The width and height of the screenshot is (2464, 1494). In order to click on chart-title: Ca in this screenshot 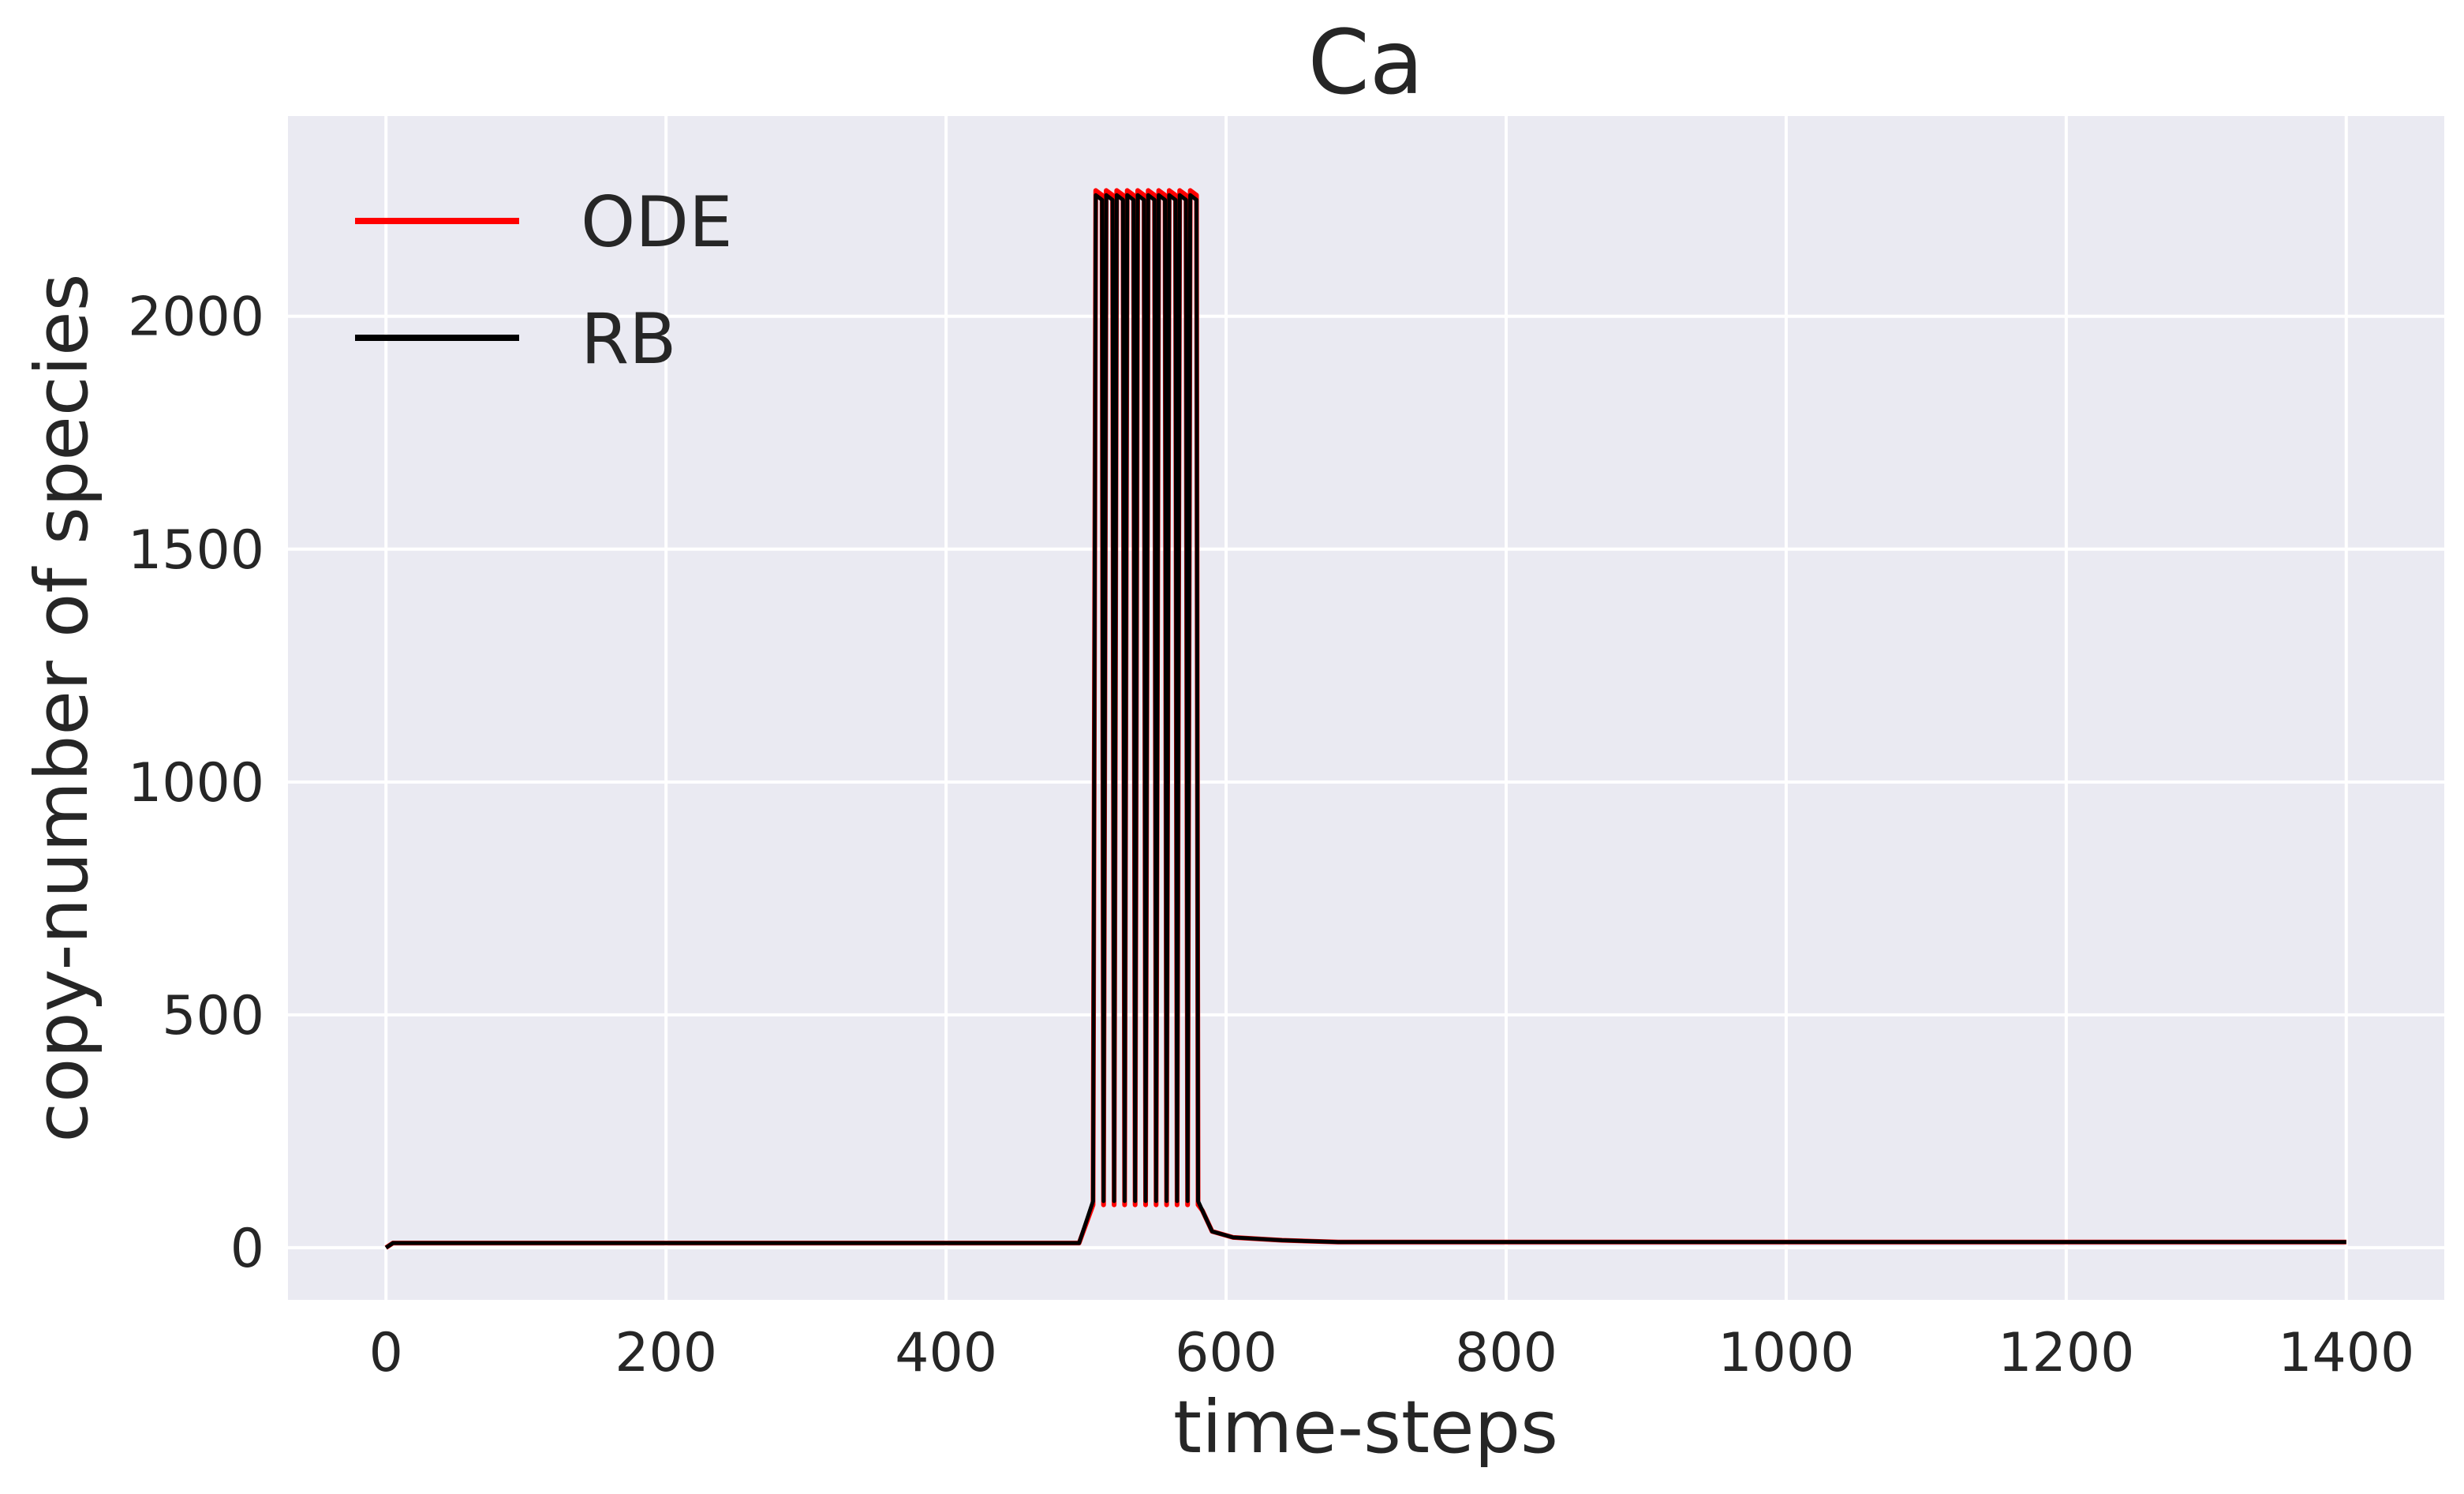, I will do `click(1366, 63)`.